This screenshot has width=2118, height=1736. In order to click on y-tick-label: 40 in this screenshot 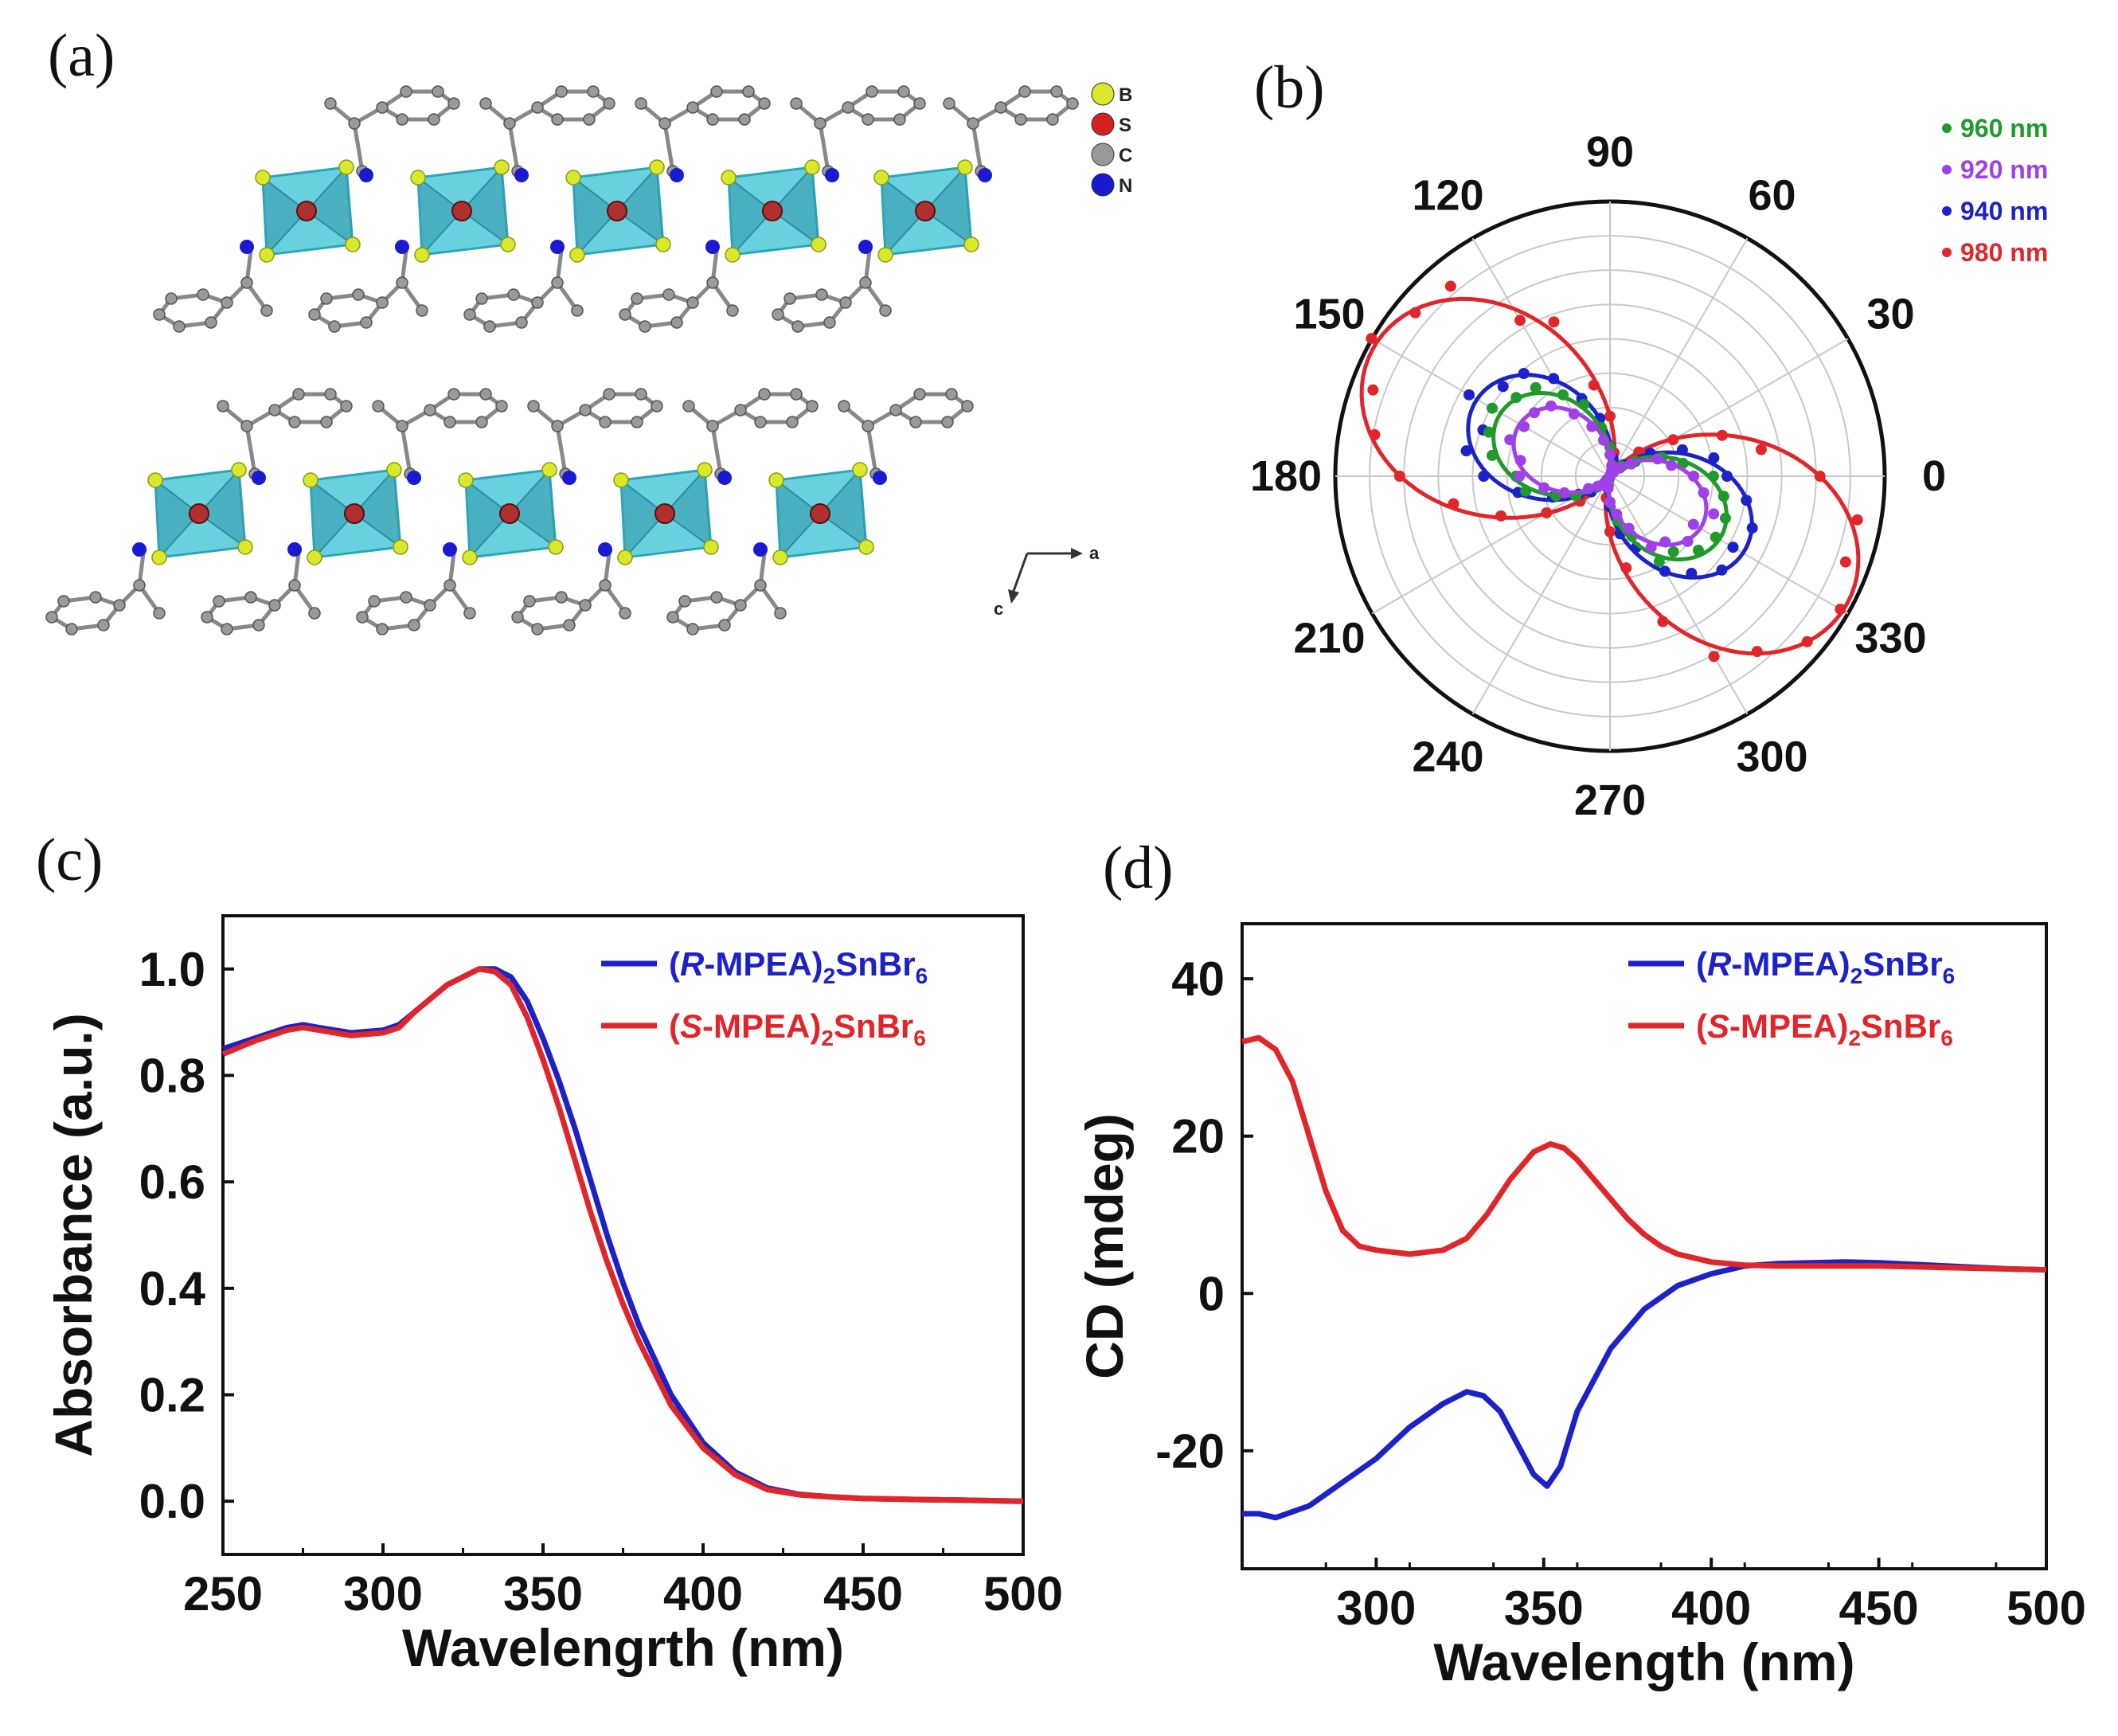, I will do `click(1198, 979)`.